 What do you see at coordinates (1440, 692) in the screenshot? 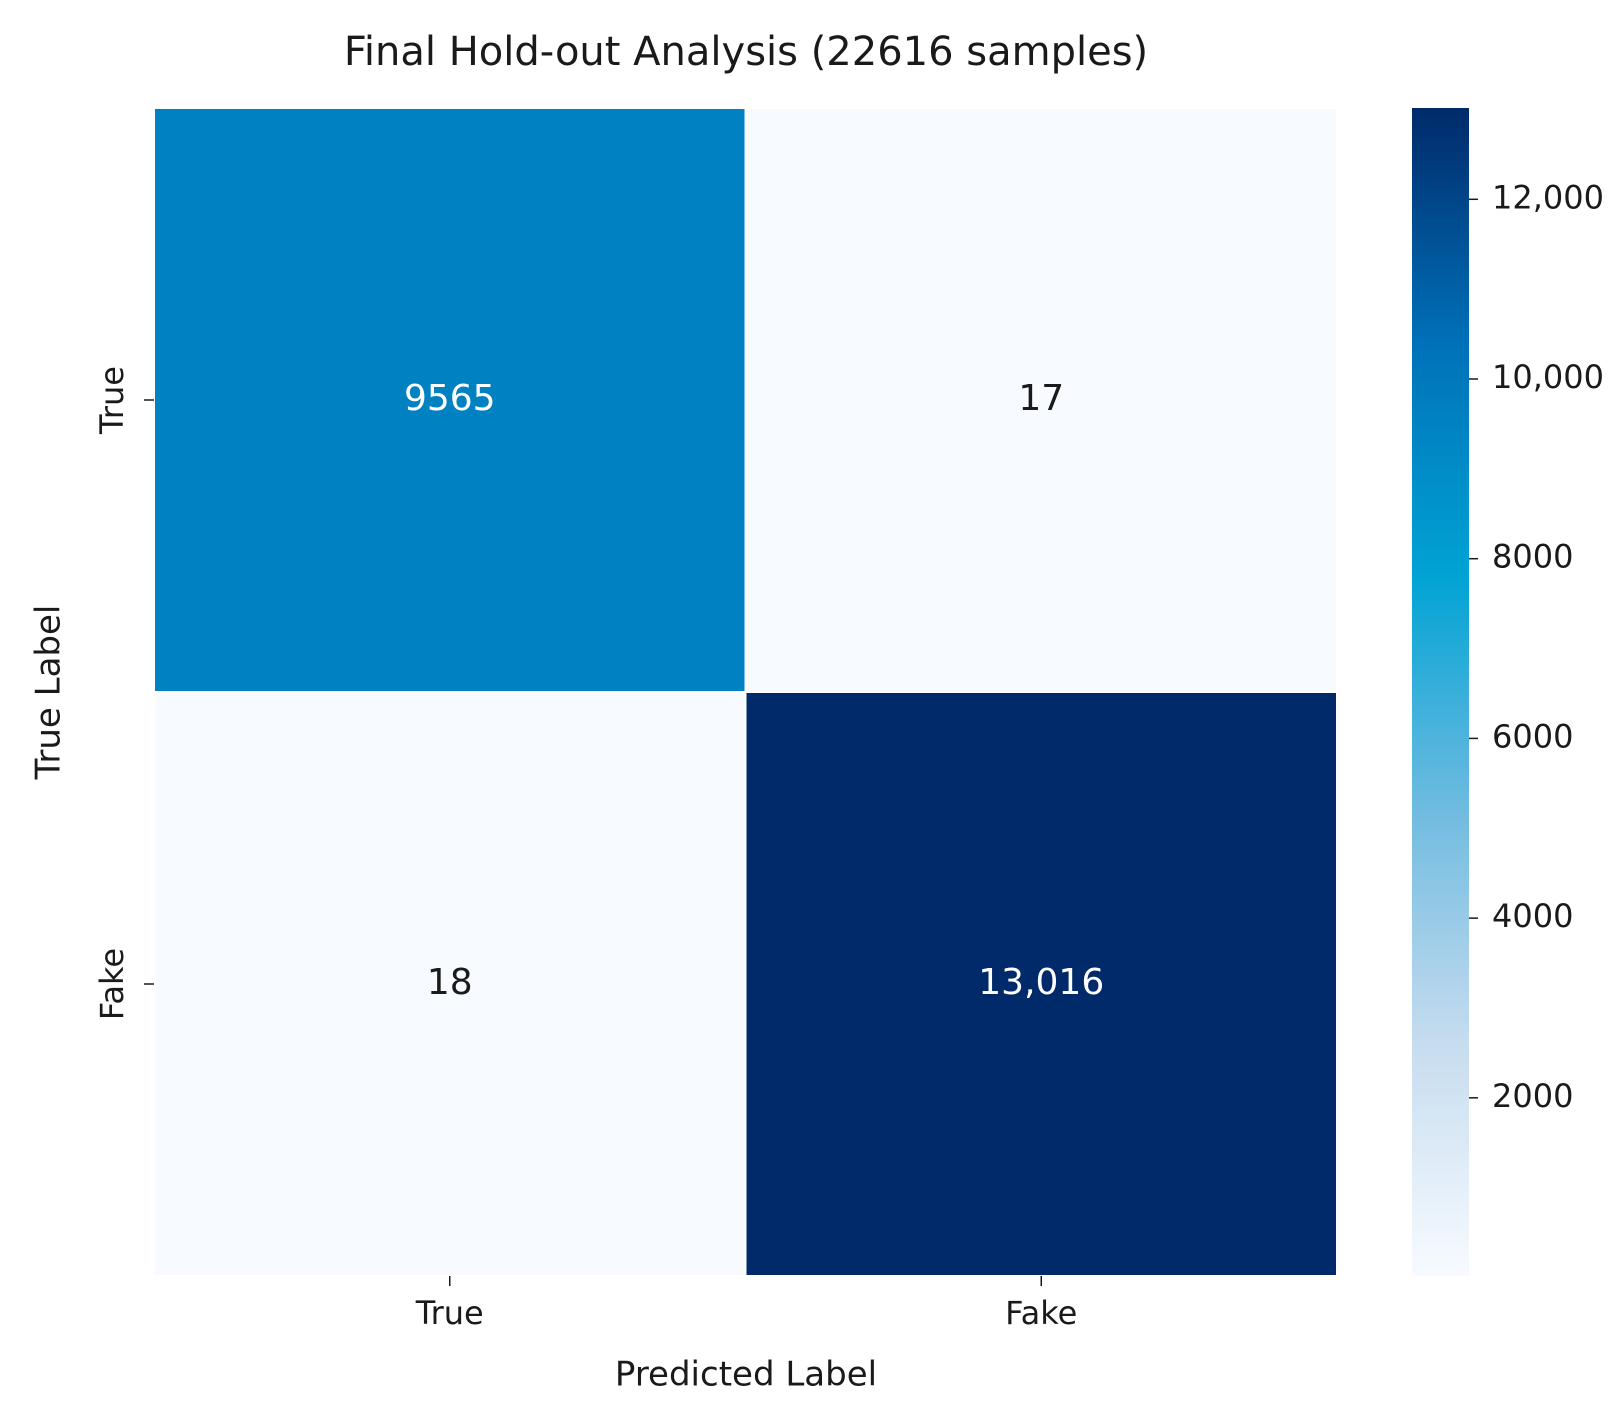
I see `colorbar` at bounding box center [1440, 692].